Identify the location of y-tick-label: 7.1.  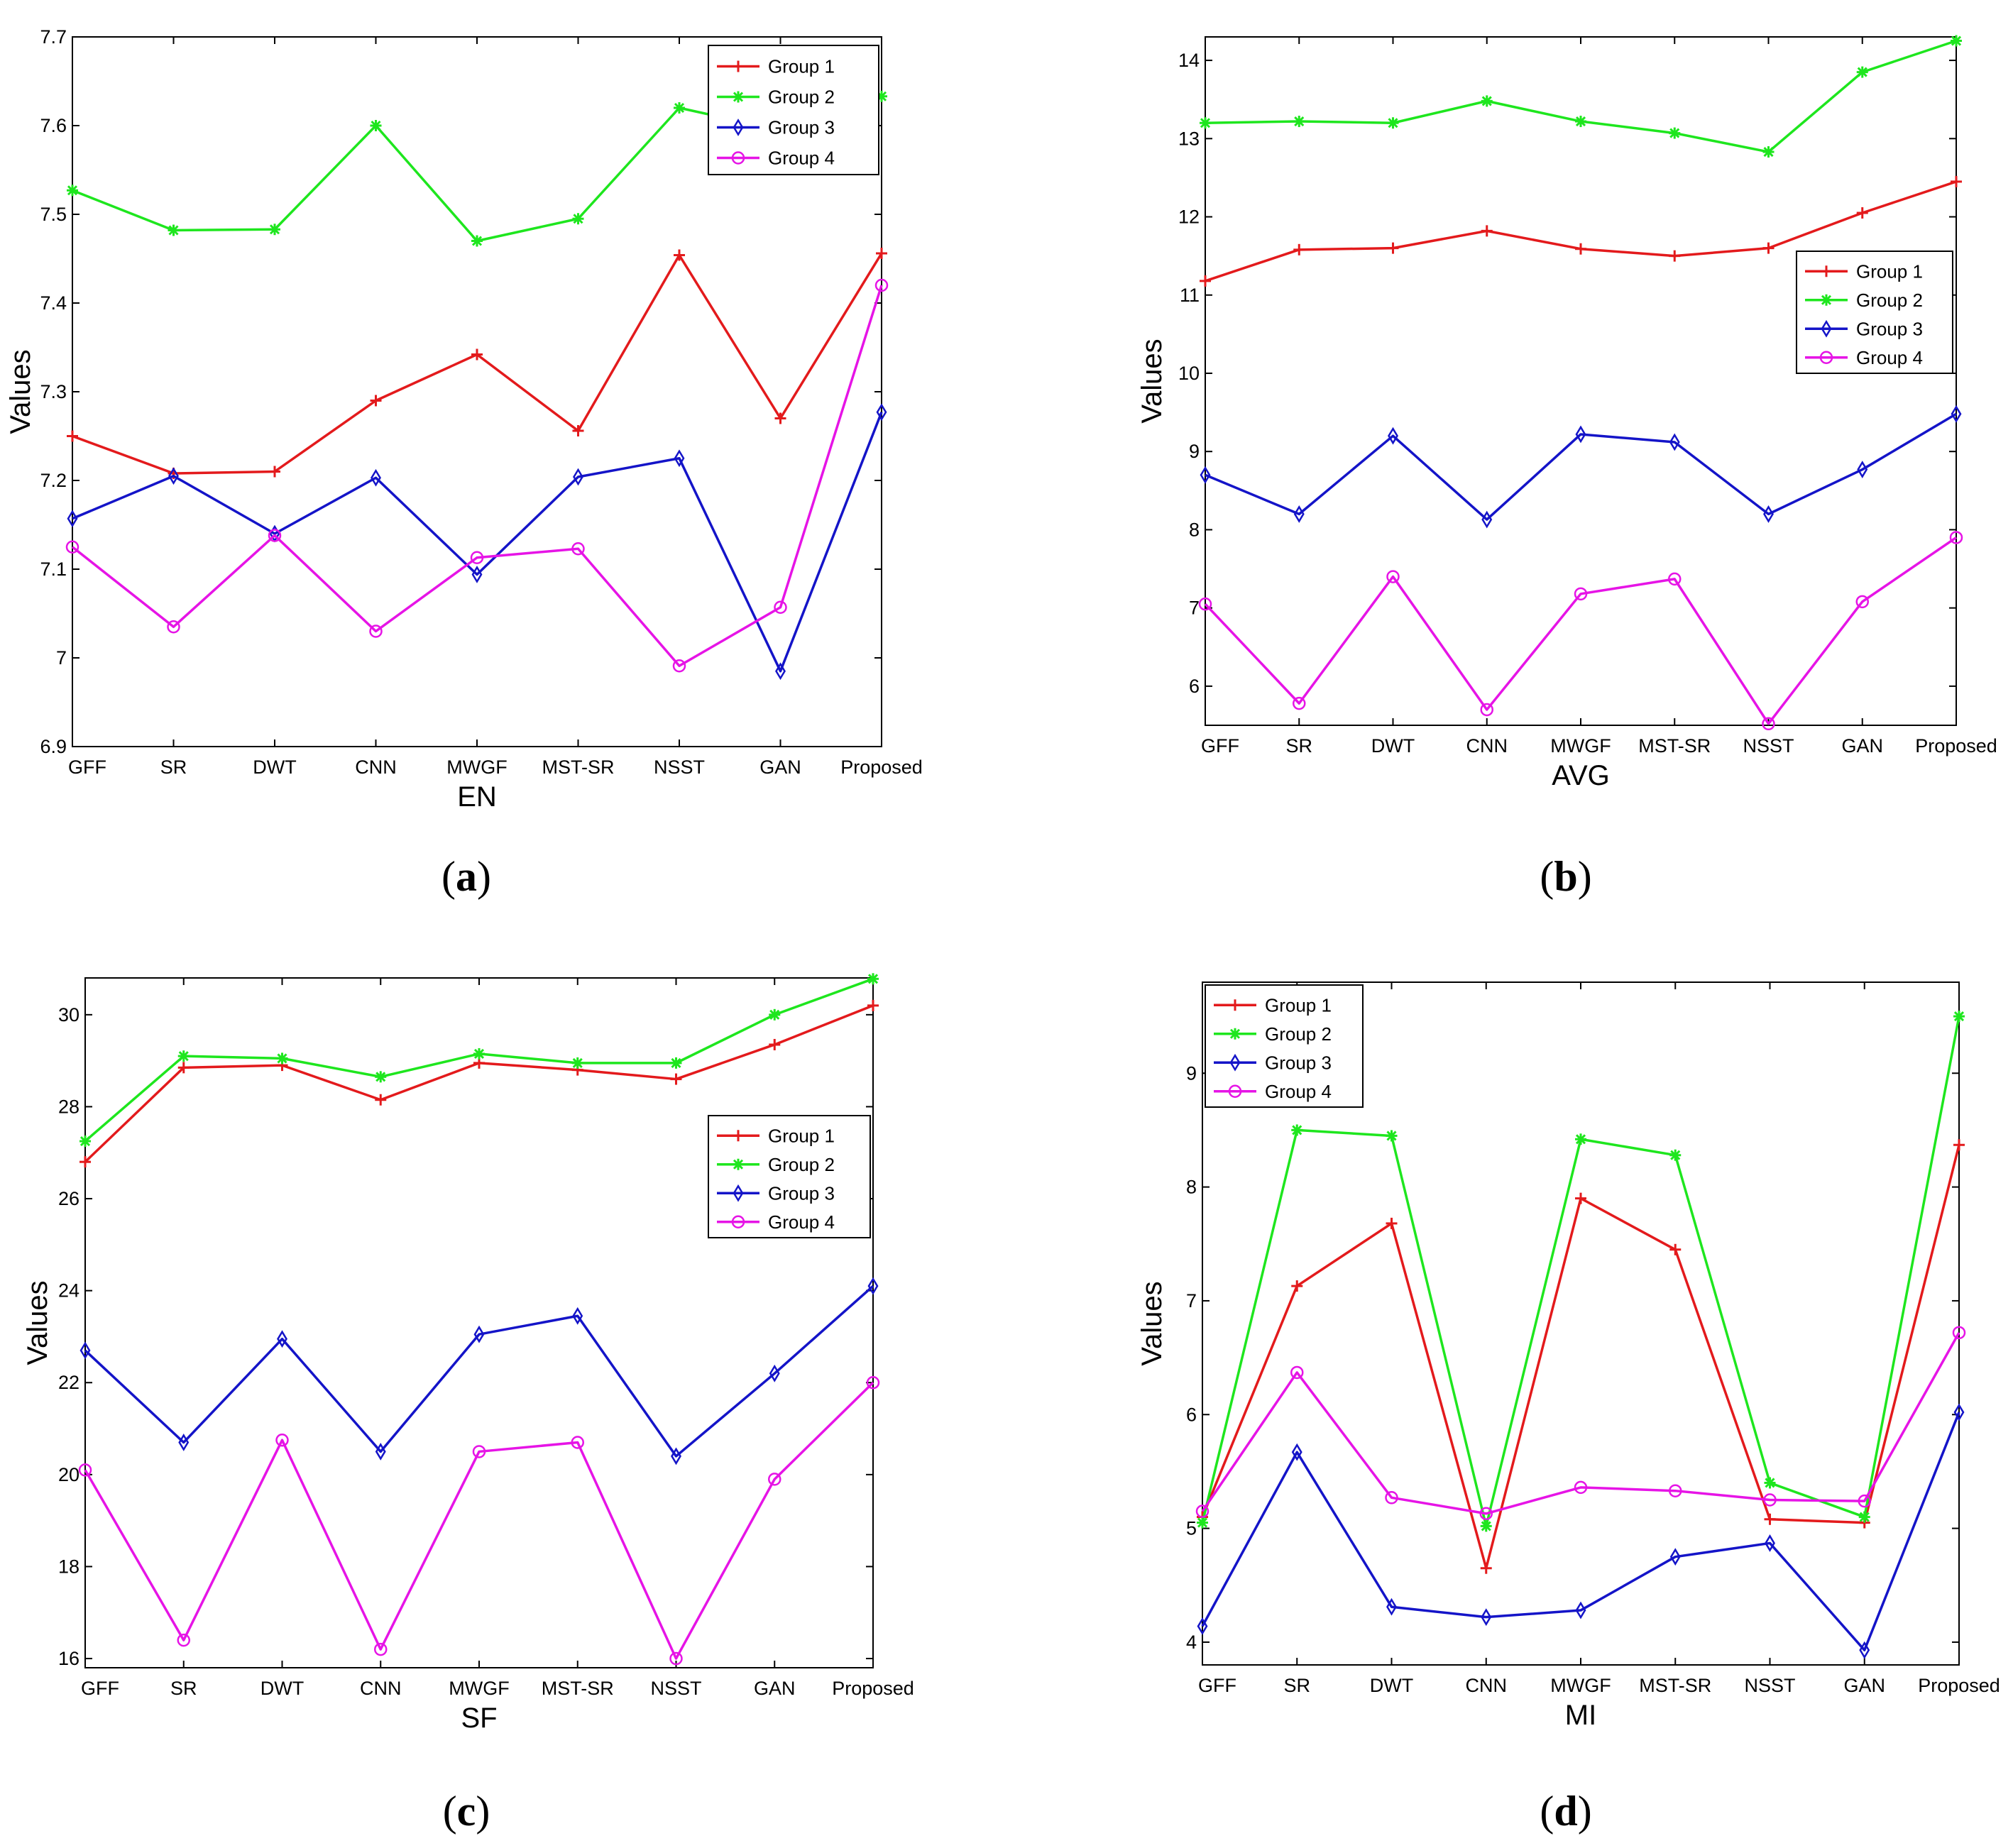
(53, 569).